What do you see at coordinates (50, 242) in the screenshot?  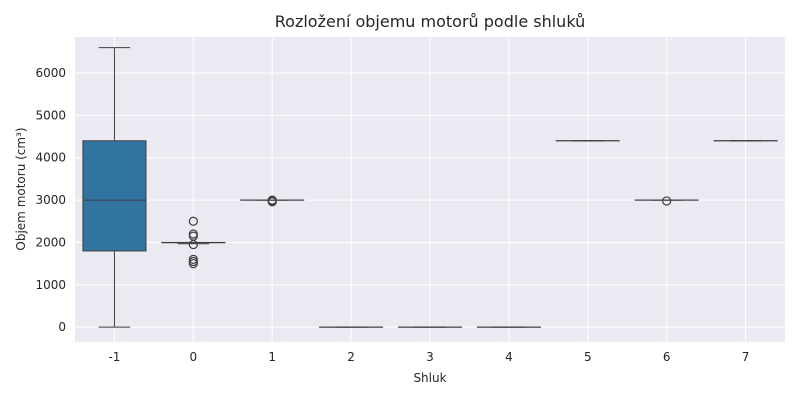 I see `y-tick-label: 2000` at bounding box center [50, 242].